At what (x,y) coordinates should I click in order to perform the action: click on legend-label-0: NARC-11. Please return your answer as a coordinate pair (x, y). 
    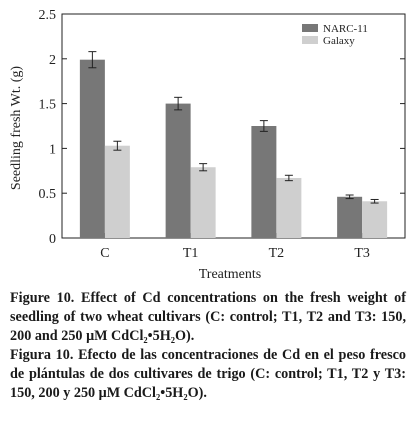
    Looking at the image, I should click on (345, 29).